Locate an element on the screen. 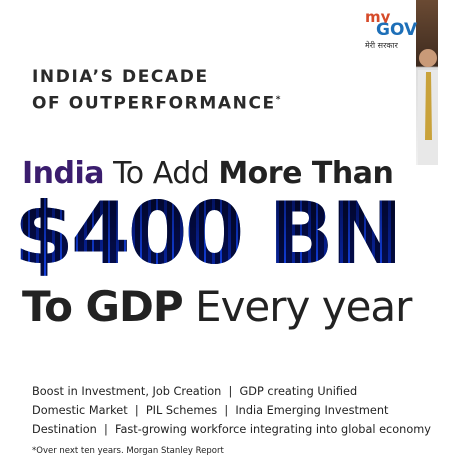 The image size is (474, 474). header-line: INDIA’S DECADE is located at coordinates (120, 77).